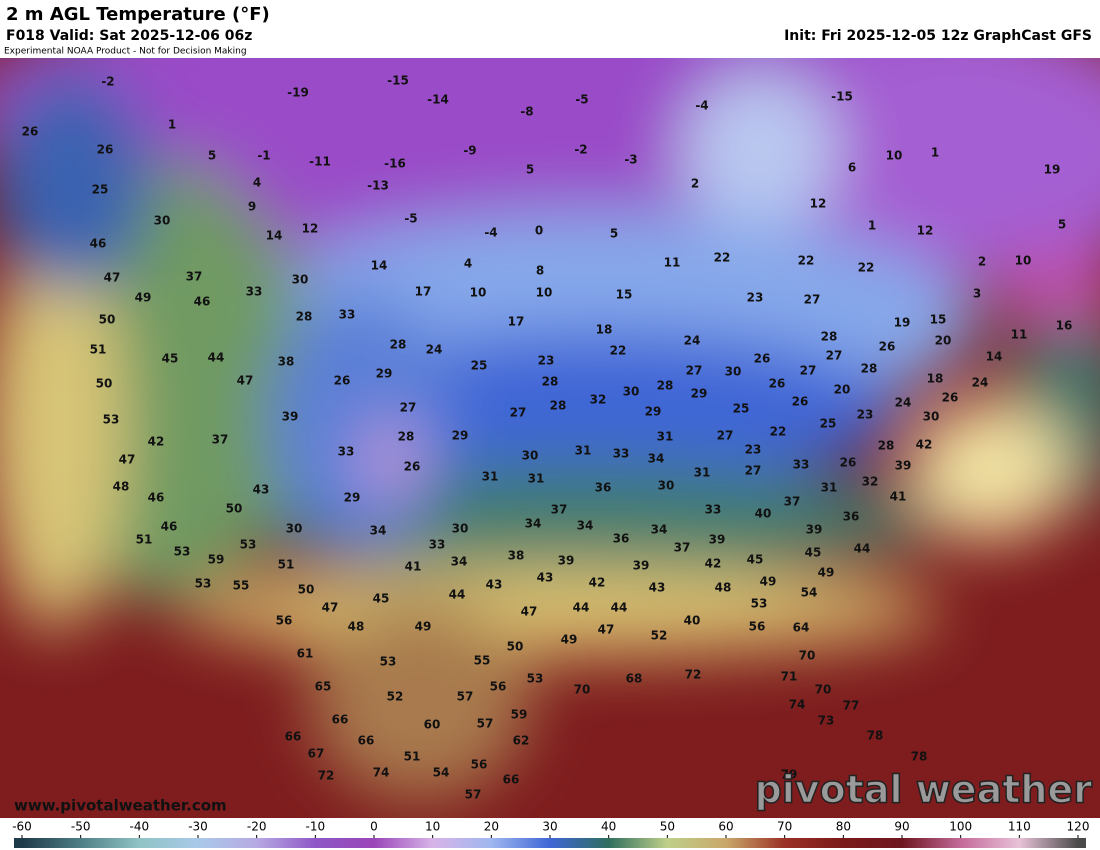  I want to click on temperature-label: -8, so click(526, 112).